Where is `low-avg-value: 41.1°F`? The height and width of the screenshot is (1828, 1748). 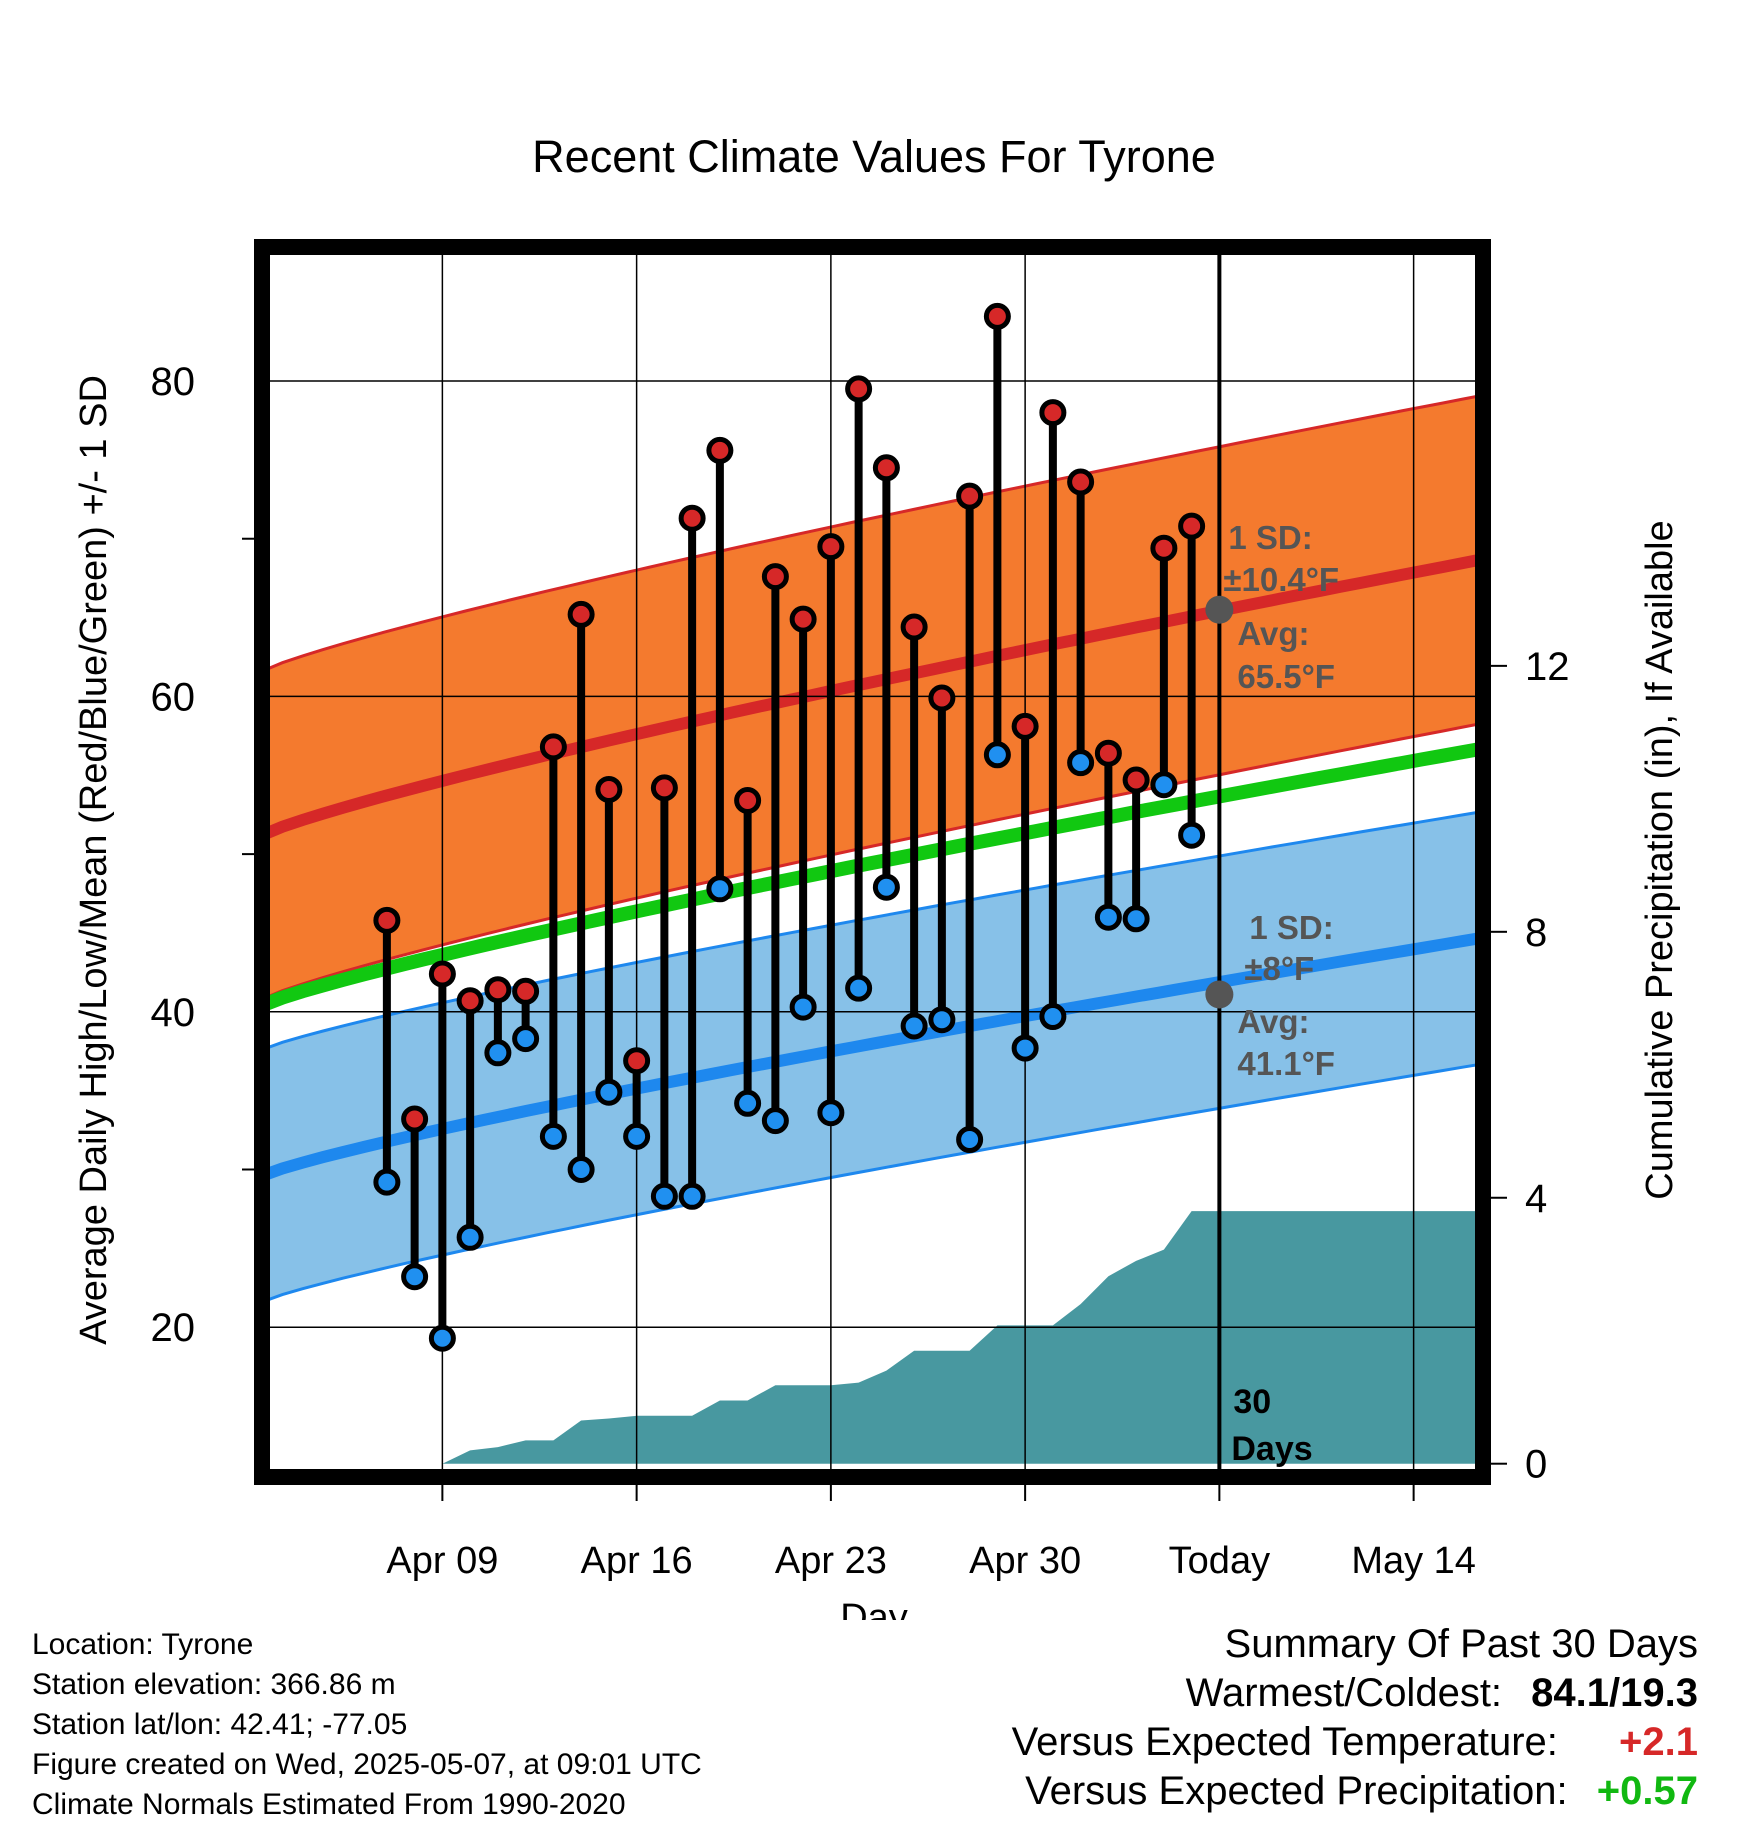 low-avg-value: 41.1°F is located at coordinates (1286, 1063).